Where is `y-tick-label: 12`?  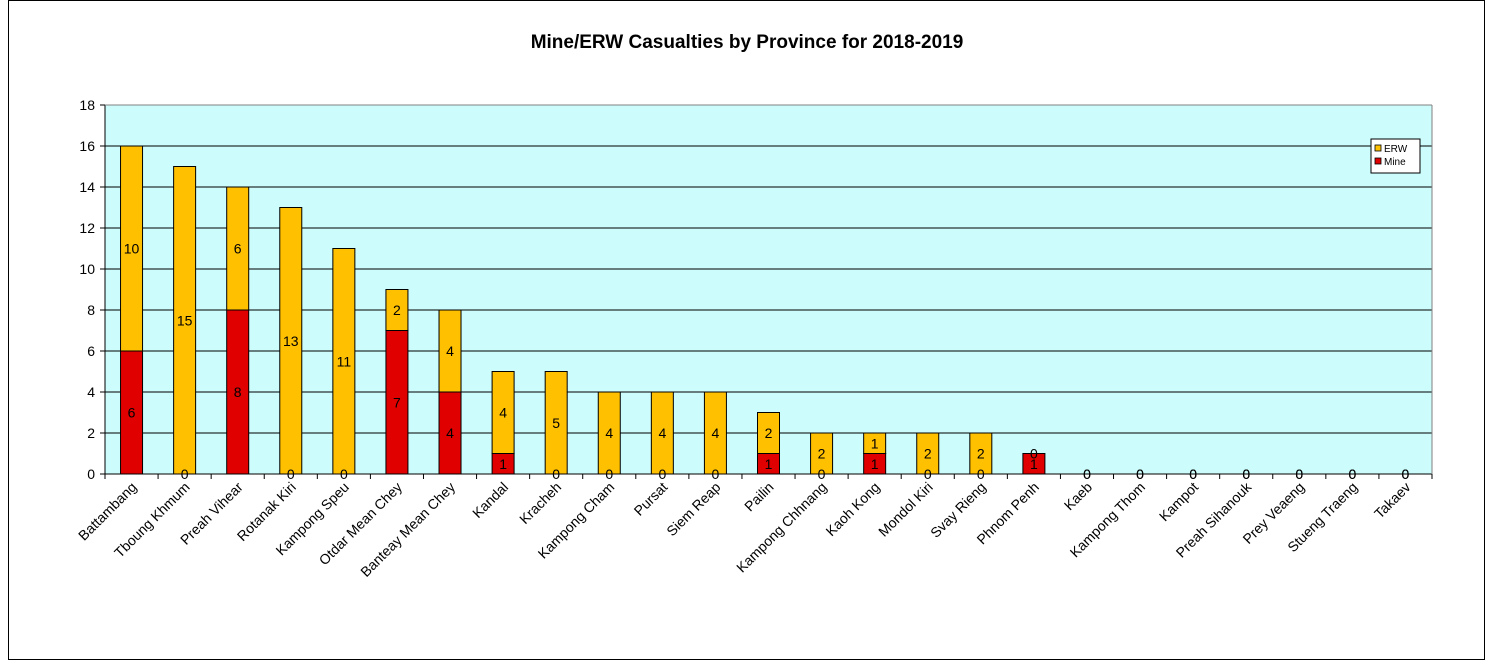 y-tick-label: 12 is located at coordinates (87, 228).